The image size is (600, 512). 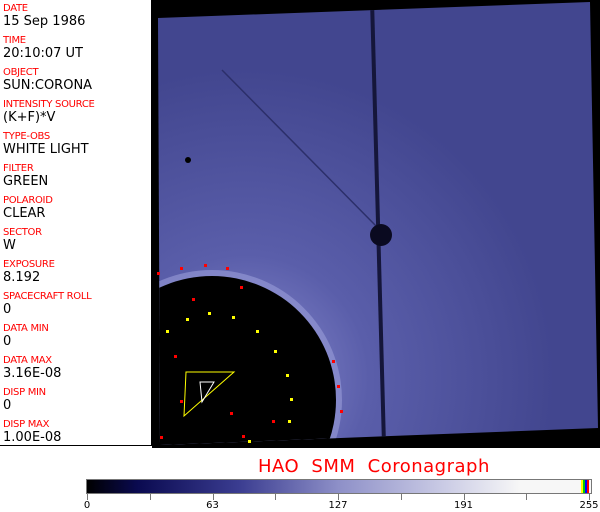 I want to click on field-label: EXPOSURE, so click(x=29, y=264).